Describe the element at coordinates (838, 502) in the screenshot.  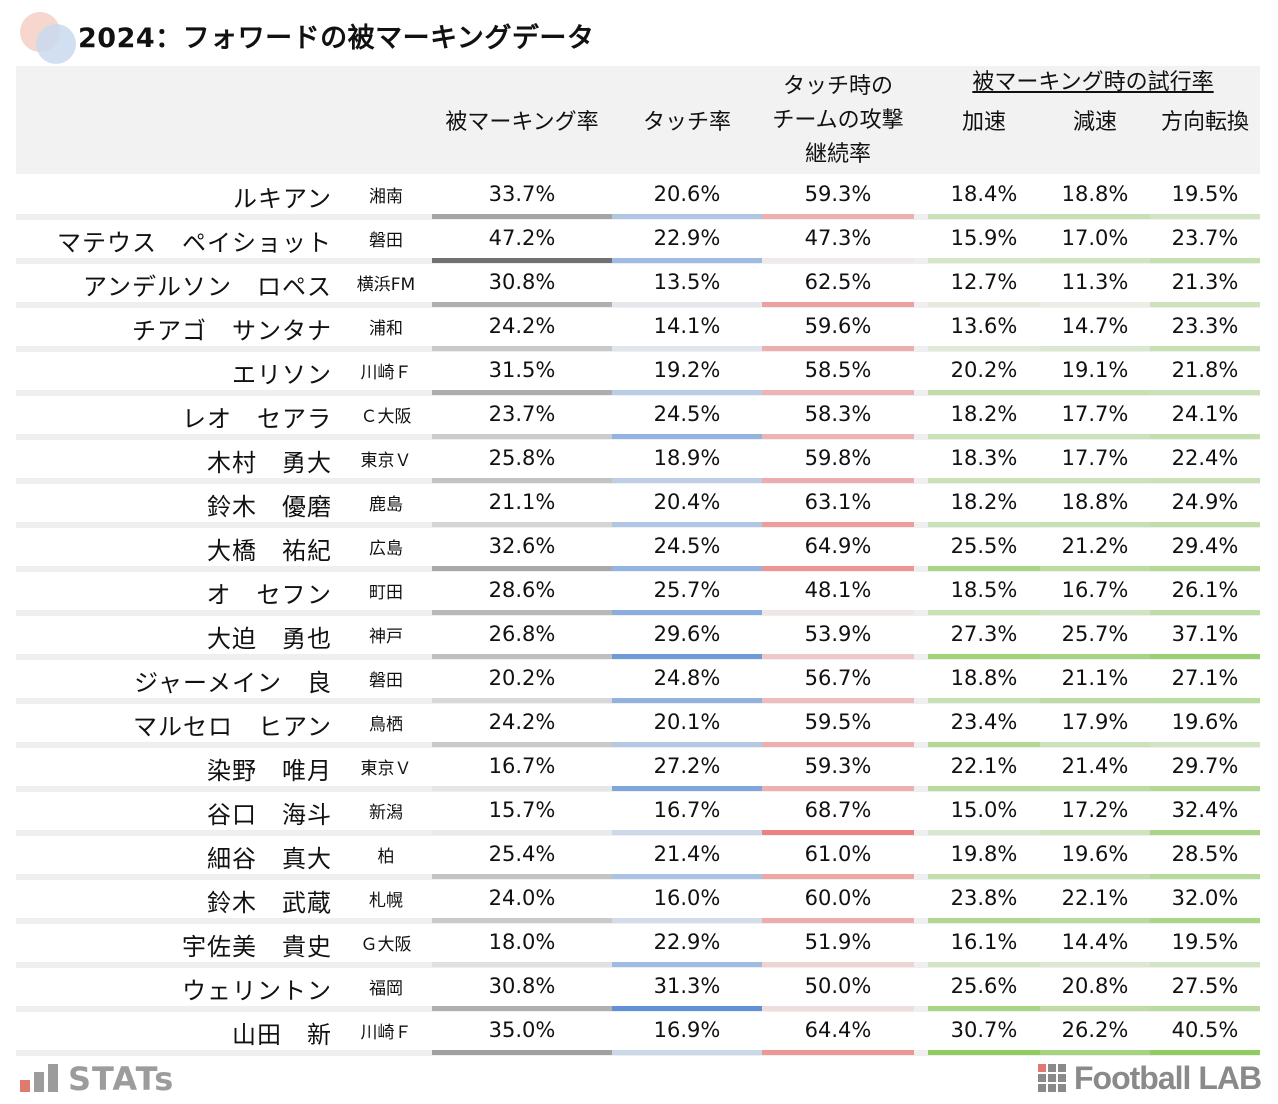
I see `cell-attack: 63.1%` at that location.